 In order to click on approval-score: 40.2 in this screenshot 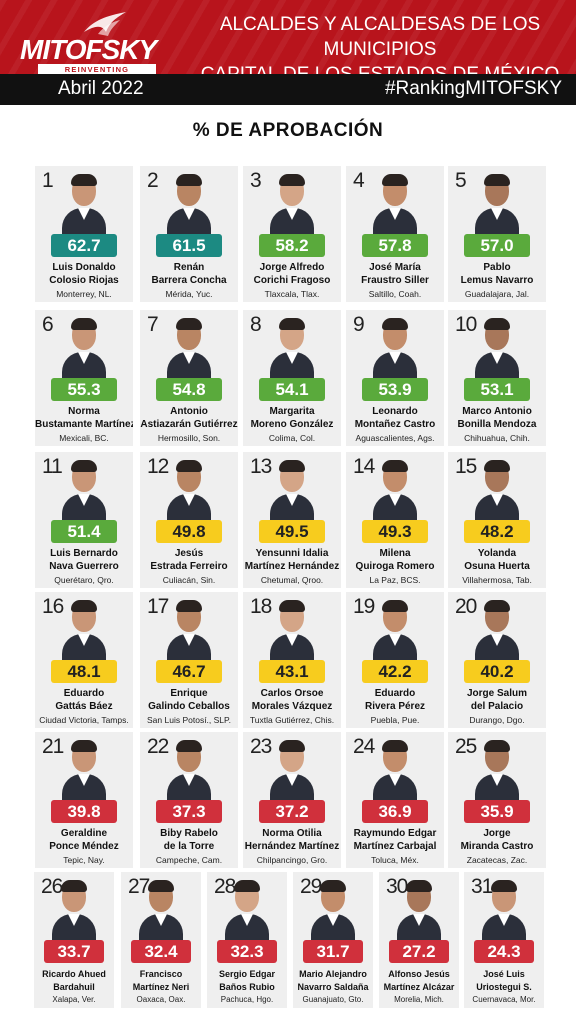, I will do `click(497, 671)`.